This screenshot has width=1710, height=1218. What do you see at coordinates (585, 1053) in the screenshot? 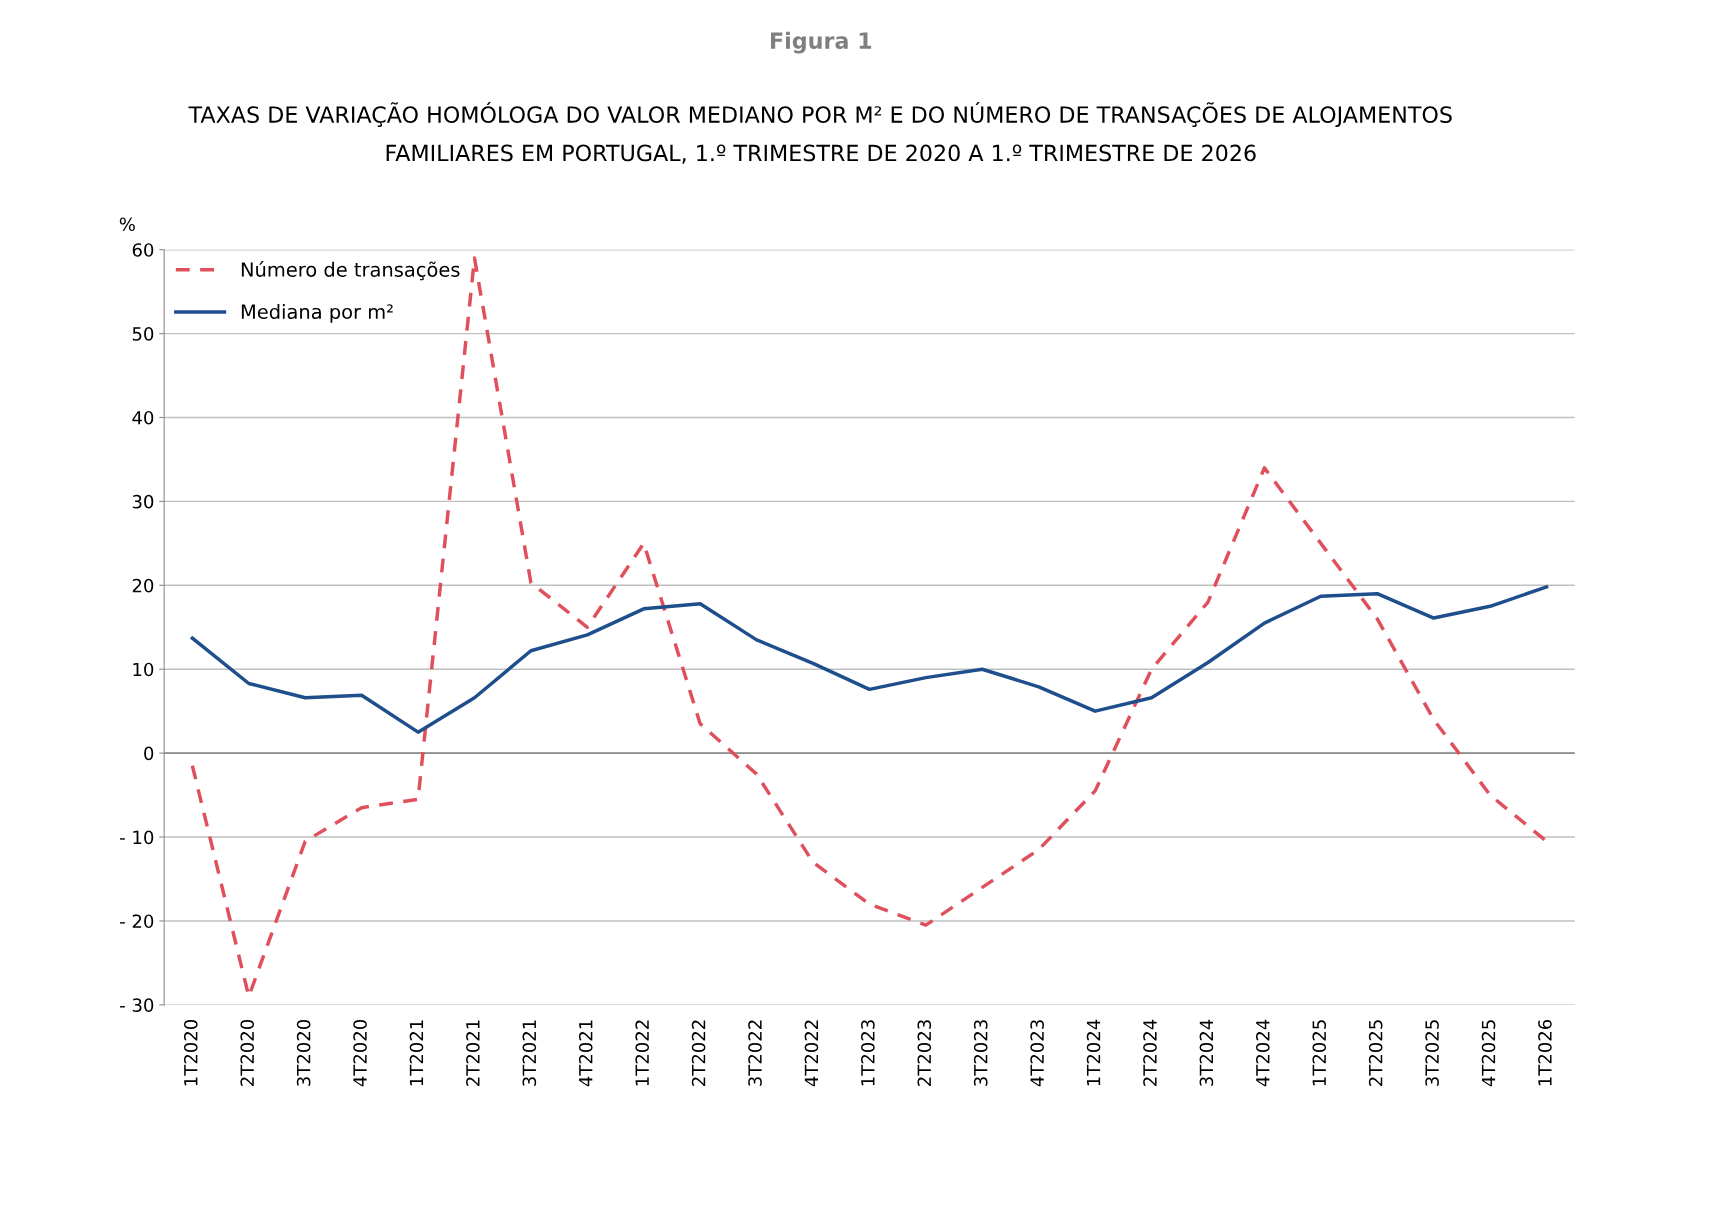
I see `x-tick-label: 4T2021` at bounding box center [585, 1053].